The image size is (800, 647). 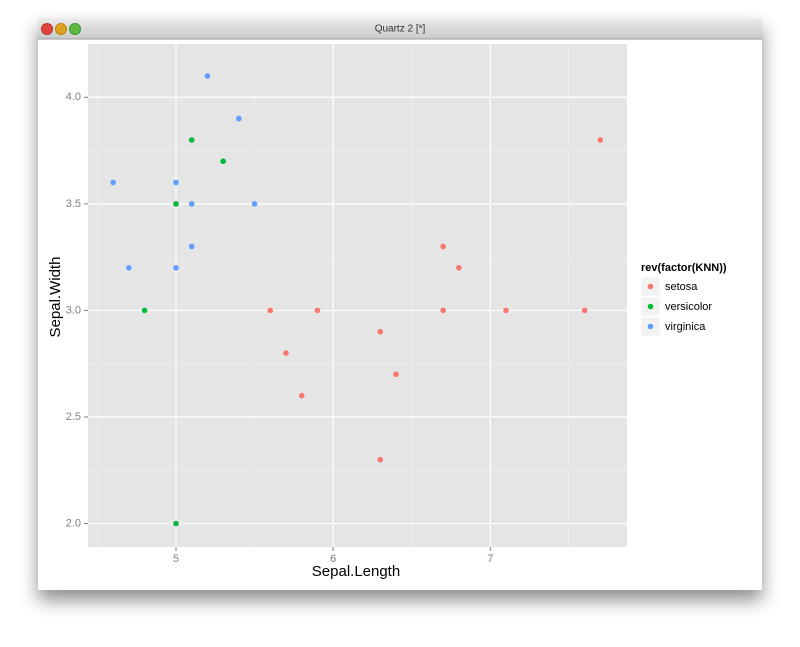 What do you see at coordinates (55, 297) in the screenshot?
I see `y-axis-title: Sepal.Width` at bounding box center [55, 297].